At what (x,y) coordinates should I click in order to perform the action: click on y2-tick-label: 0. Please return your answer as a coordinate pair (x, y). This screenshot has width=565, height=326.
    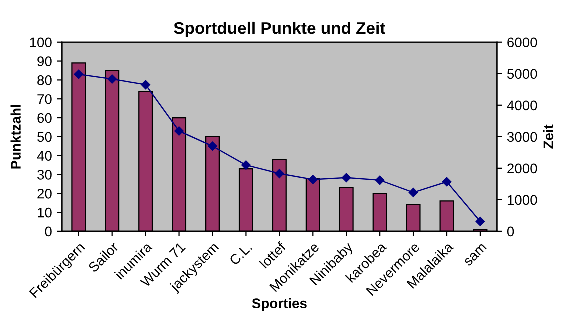
    Looking at the image, I should click on (510, 231).